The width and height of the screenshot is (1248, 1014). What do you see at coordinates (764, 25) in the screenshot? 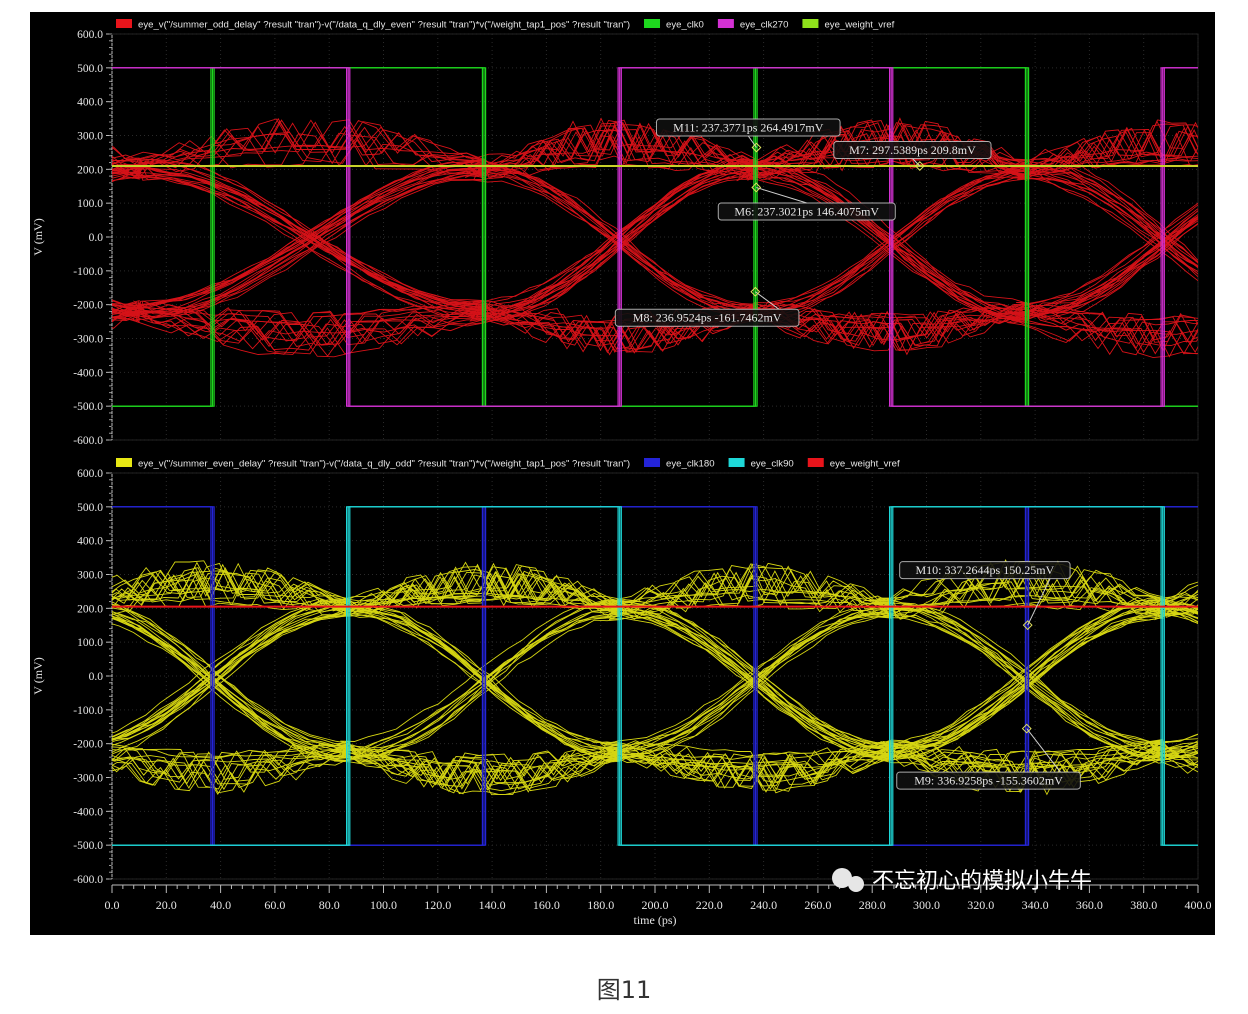
I see `legend-label: eye_clk270` at bounding box center [764, 25].